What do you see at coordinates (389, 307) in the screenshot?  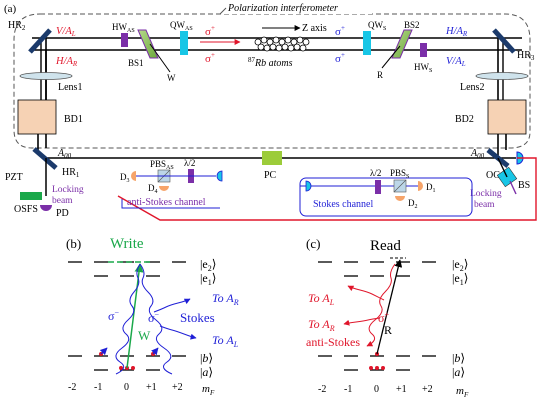 I see `read-pump-arrow` at bounding box center [389, 307].